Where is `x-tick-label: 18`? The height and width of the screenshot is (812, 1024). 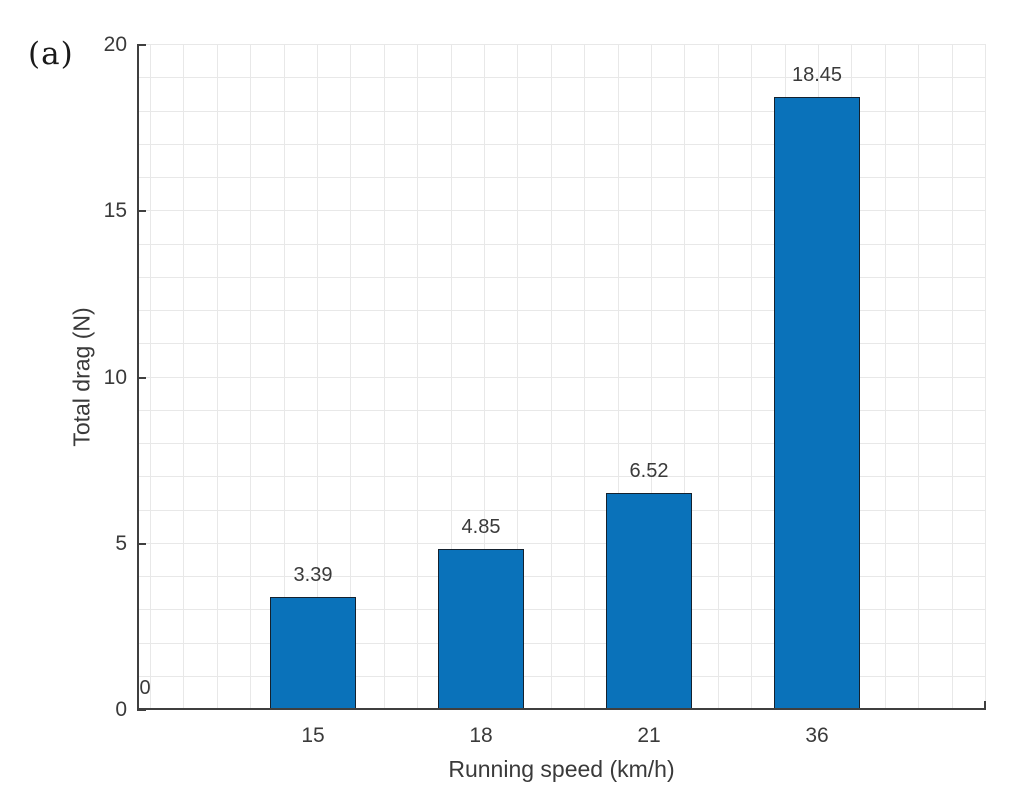
x-tick-label: 18 is located at coordinates (481, 735).